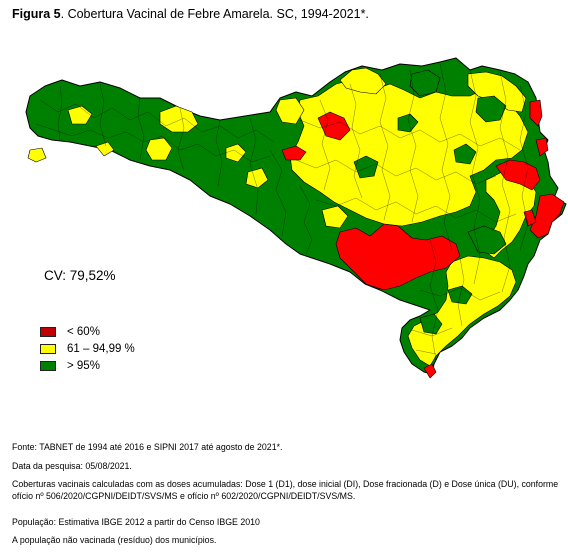 The image size is (568, 555). Describe the element at coordinates (48, 348) in the screenshot. I see `legend-swatch-mid` at that location.